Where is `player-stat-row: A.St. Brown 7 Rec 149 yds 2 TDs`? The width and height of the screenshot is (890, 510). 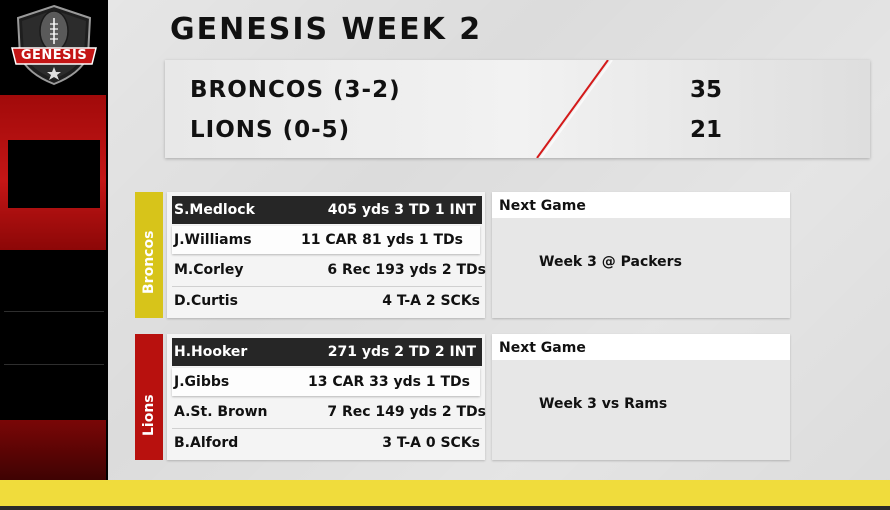 player-stat-row: A.St. Brown 7 Rec 149 yds 2 TDs is located at coordinates (329, 412).